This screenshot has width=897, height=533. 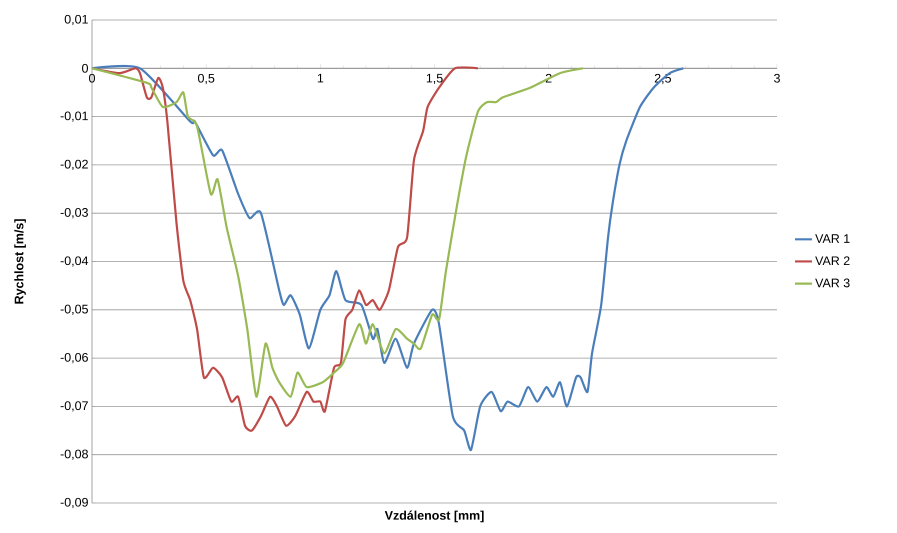 I want to click on y-tick-label: 0,01, so click(x=76, y=20).